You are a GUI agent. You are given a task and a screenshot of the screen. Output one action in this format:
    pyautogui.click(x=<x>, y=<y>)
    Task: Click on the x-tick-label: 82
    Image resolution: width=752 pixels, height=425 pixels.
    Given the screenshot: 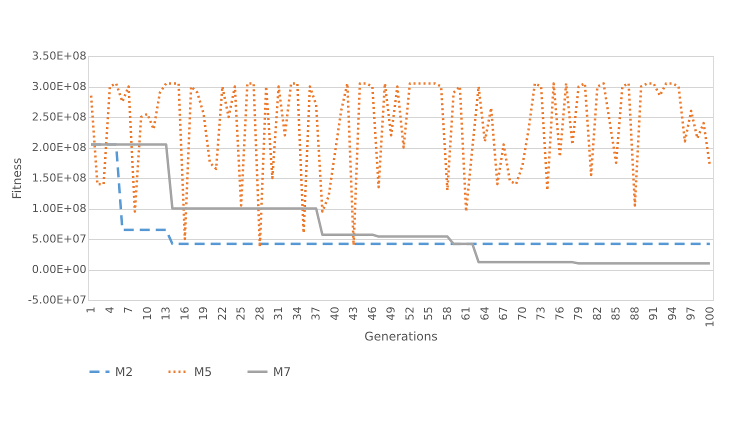 What is the action you would take?
    pyautogui.click(x=597, y=313)
    